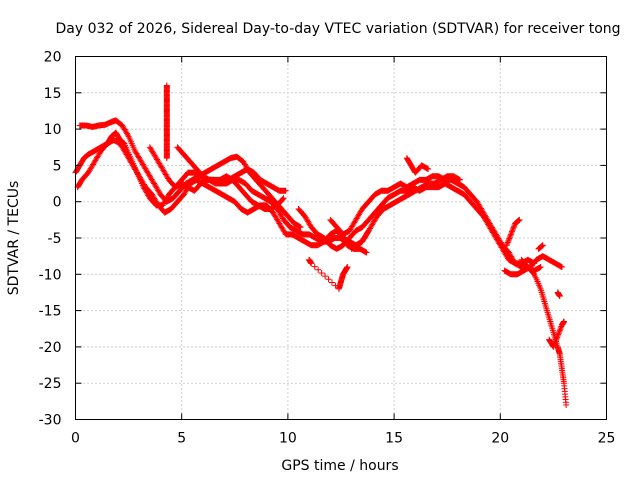  I want to click on y-tick-label: -15, so click(50, 312).